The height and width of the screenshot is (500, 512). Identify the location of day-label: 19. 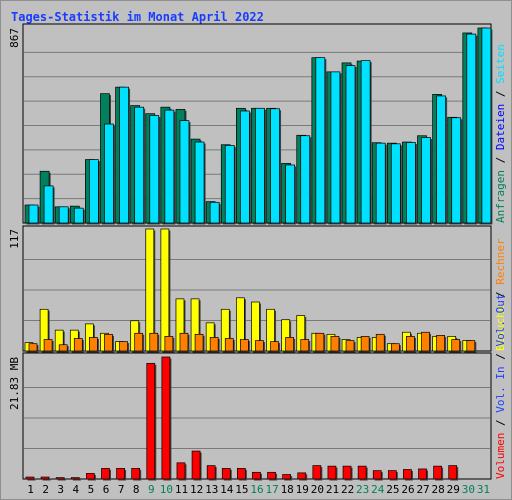
(302, 489).